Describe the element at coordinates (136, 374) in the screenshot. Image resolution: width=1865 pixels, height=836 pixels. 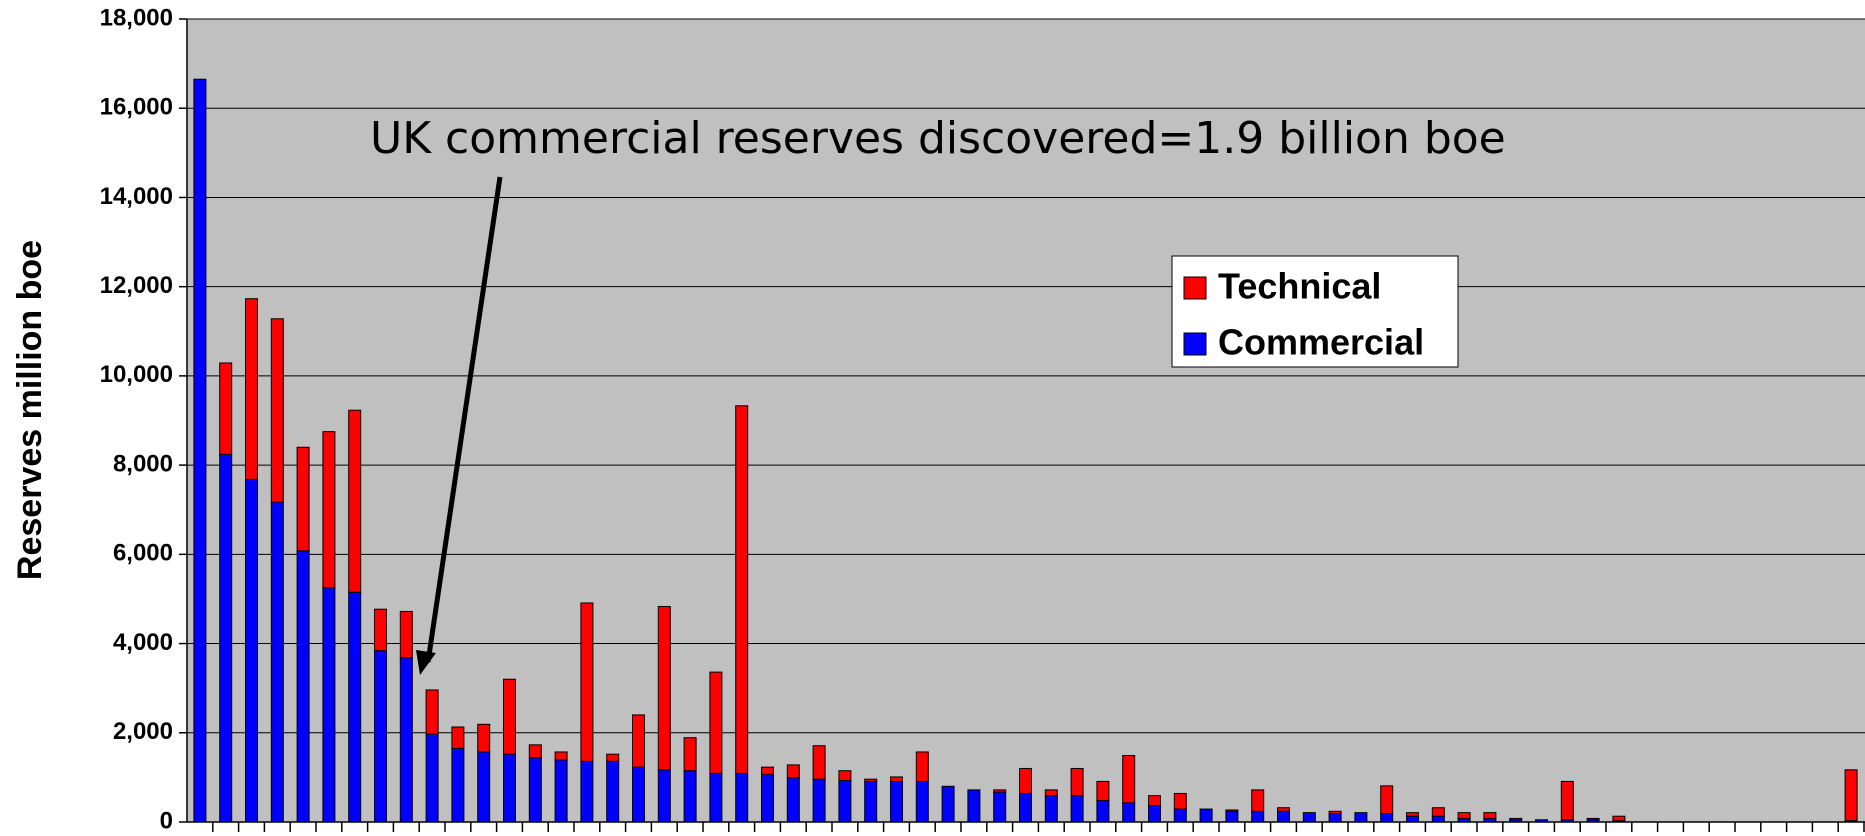
I see `y-tick-label: 10,000` at that location.